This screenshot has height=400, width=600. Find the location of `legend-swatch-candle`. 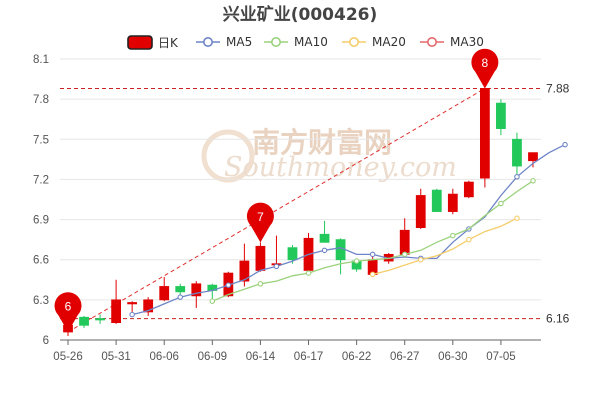

legend-swatch-candle is located at coordinates (140, 42).